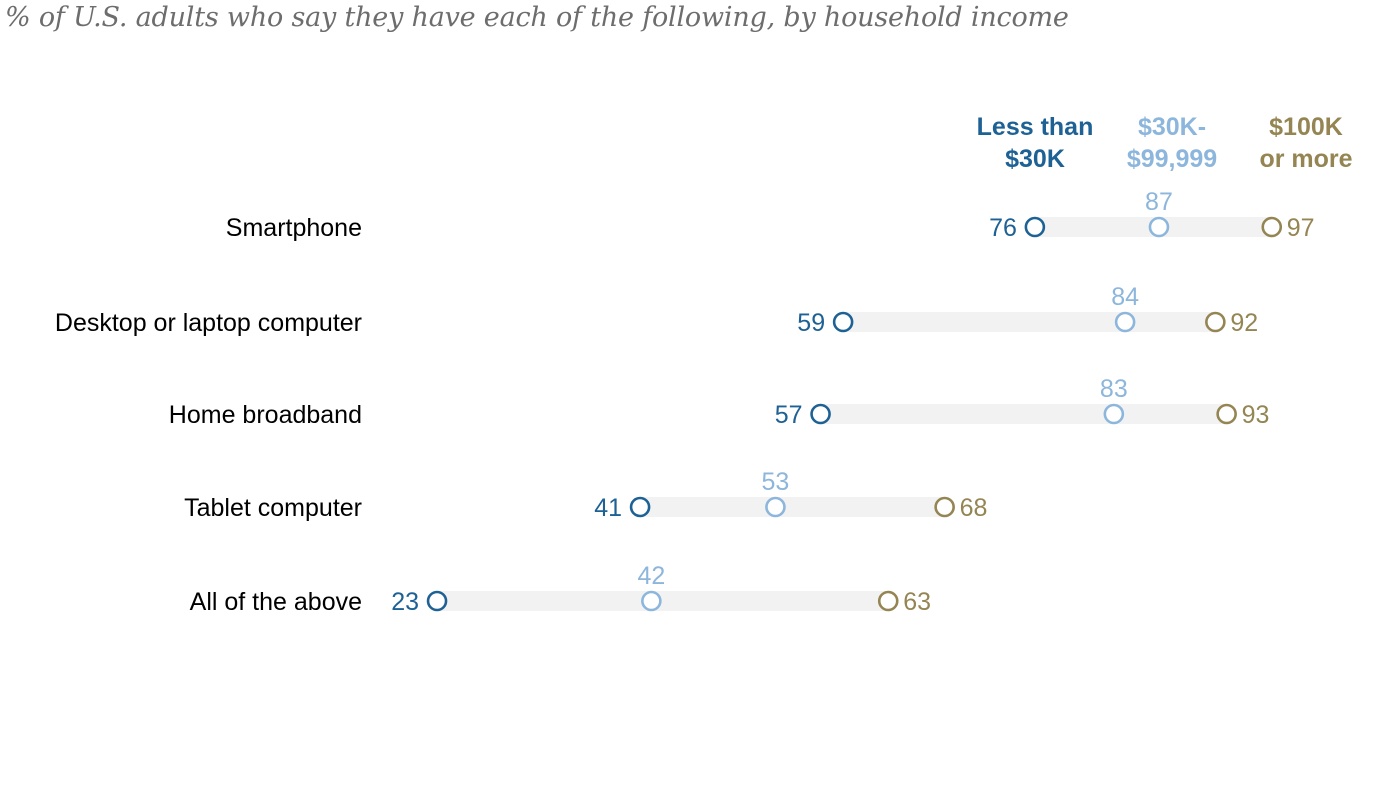 The height and width of the screenshot is (789, 1400). What do you see at coordinates (1035, 159) in the screenshot?
I see `legend-label-low: $30K` at bounding box center [1035, 159].